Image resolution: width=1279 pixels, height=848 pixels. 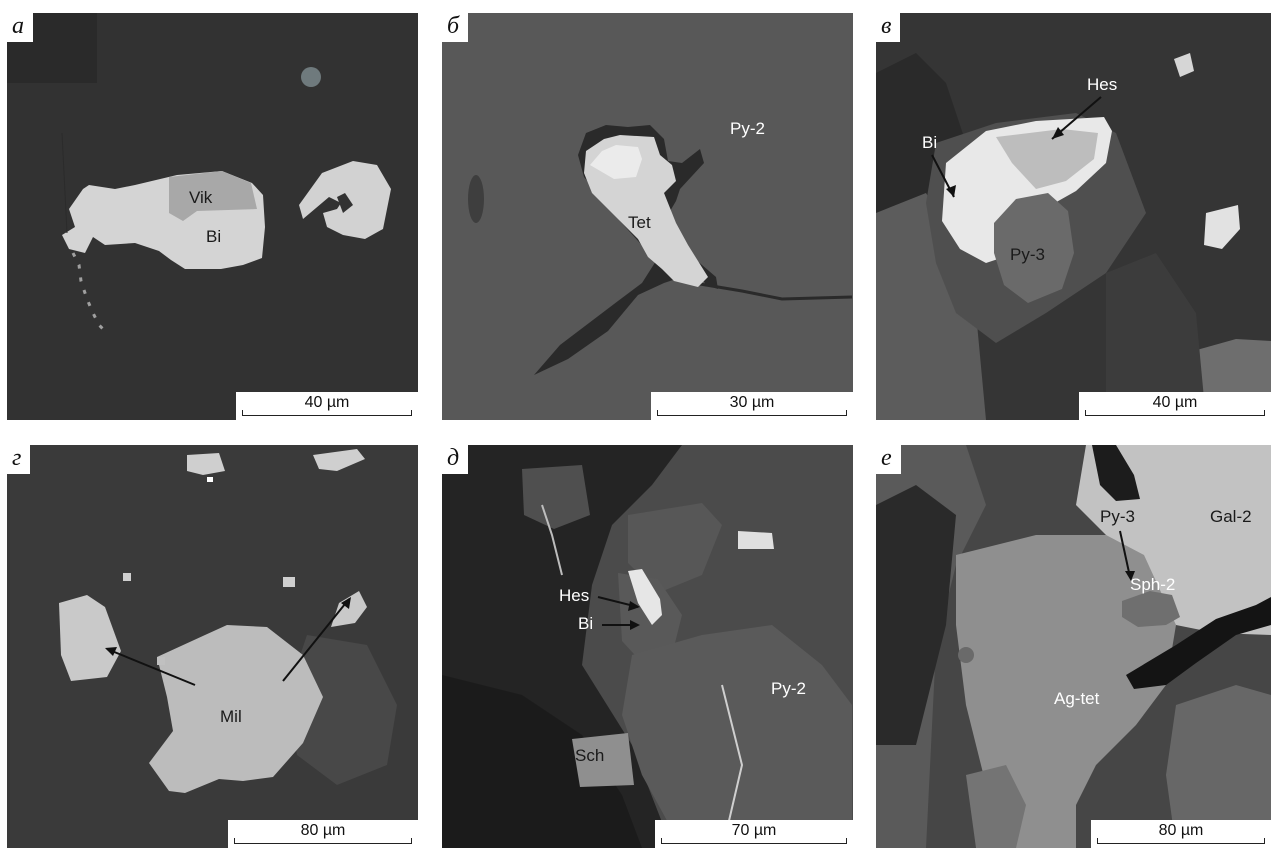 What do you see at coordinates (639, 222) in the screenshot?
I see `mineral-label-tet: Tet` at bounding box center [639, 222].